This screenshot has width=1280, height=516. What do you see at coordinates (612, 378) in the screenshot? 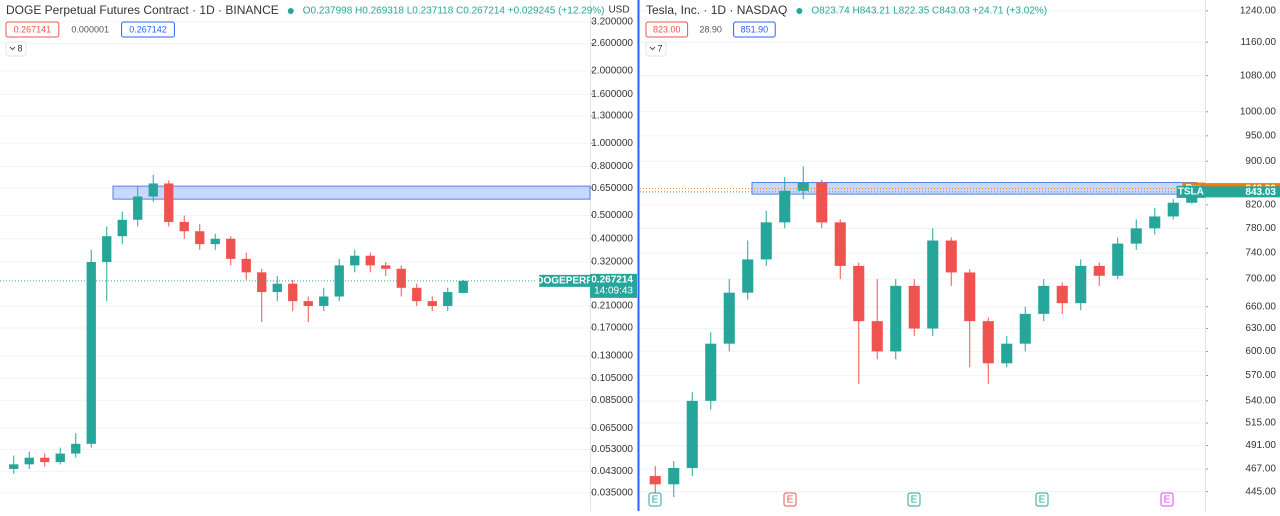
I see `y-tick-label: 0.105000` at bounding box center [612, 378].